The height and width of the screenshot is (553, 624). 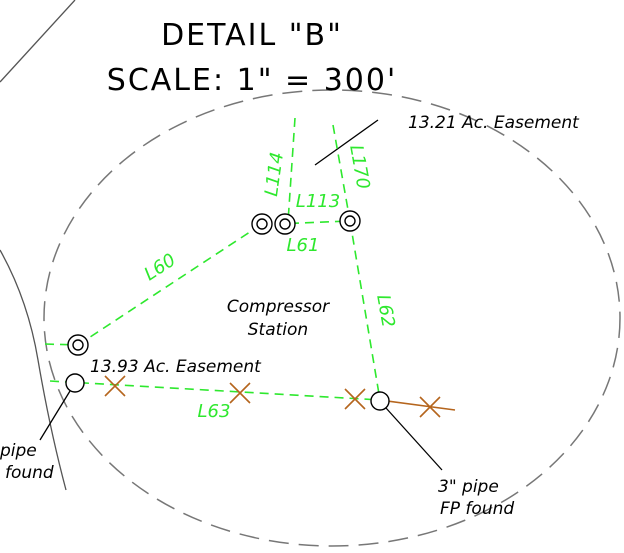 What do you see at coordinates (278, 307) in the screenshot?
I see `area-label: Compressor` at bounding box center [278, 307].